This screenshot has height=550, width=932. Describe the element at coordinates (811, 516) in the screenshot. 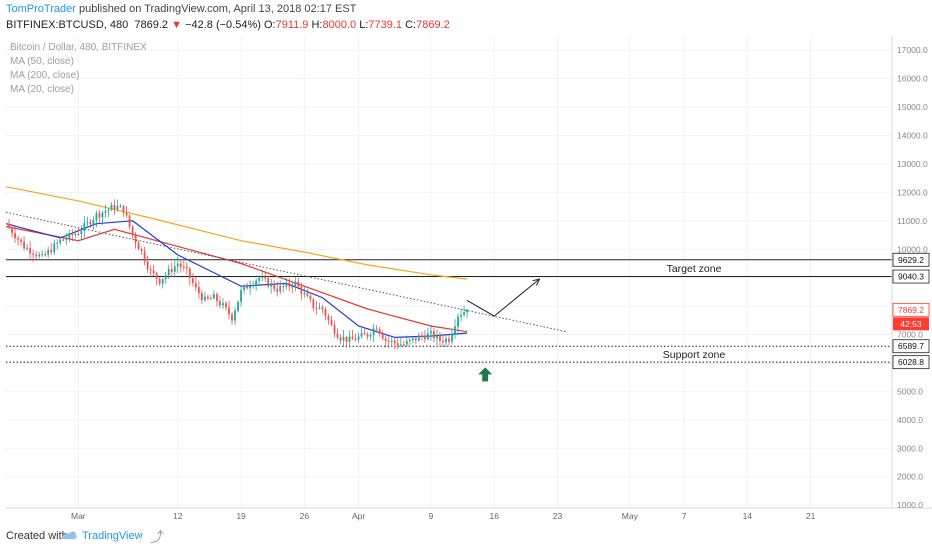

I see `x-tick-label: 21` at that location.